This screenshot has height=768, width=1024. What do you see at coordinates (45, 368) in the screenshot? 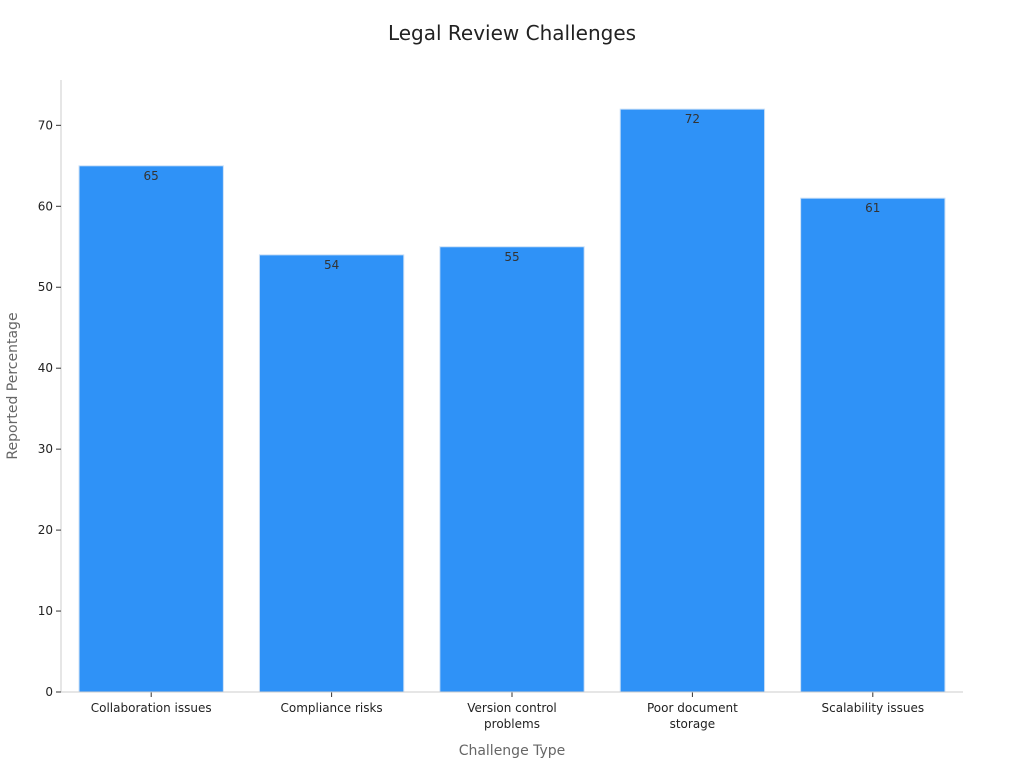
I see `y-tick-label: 40` at bounding box center [45, 368].